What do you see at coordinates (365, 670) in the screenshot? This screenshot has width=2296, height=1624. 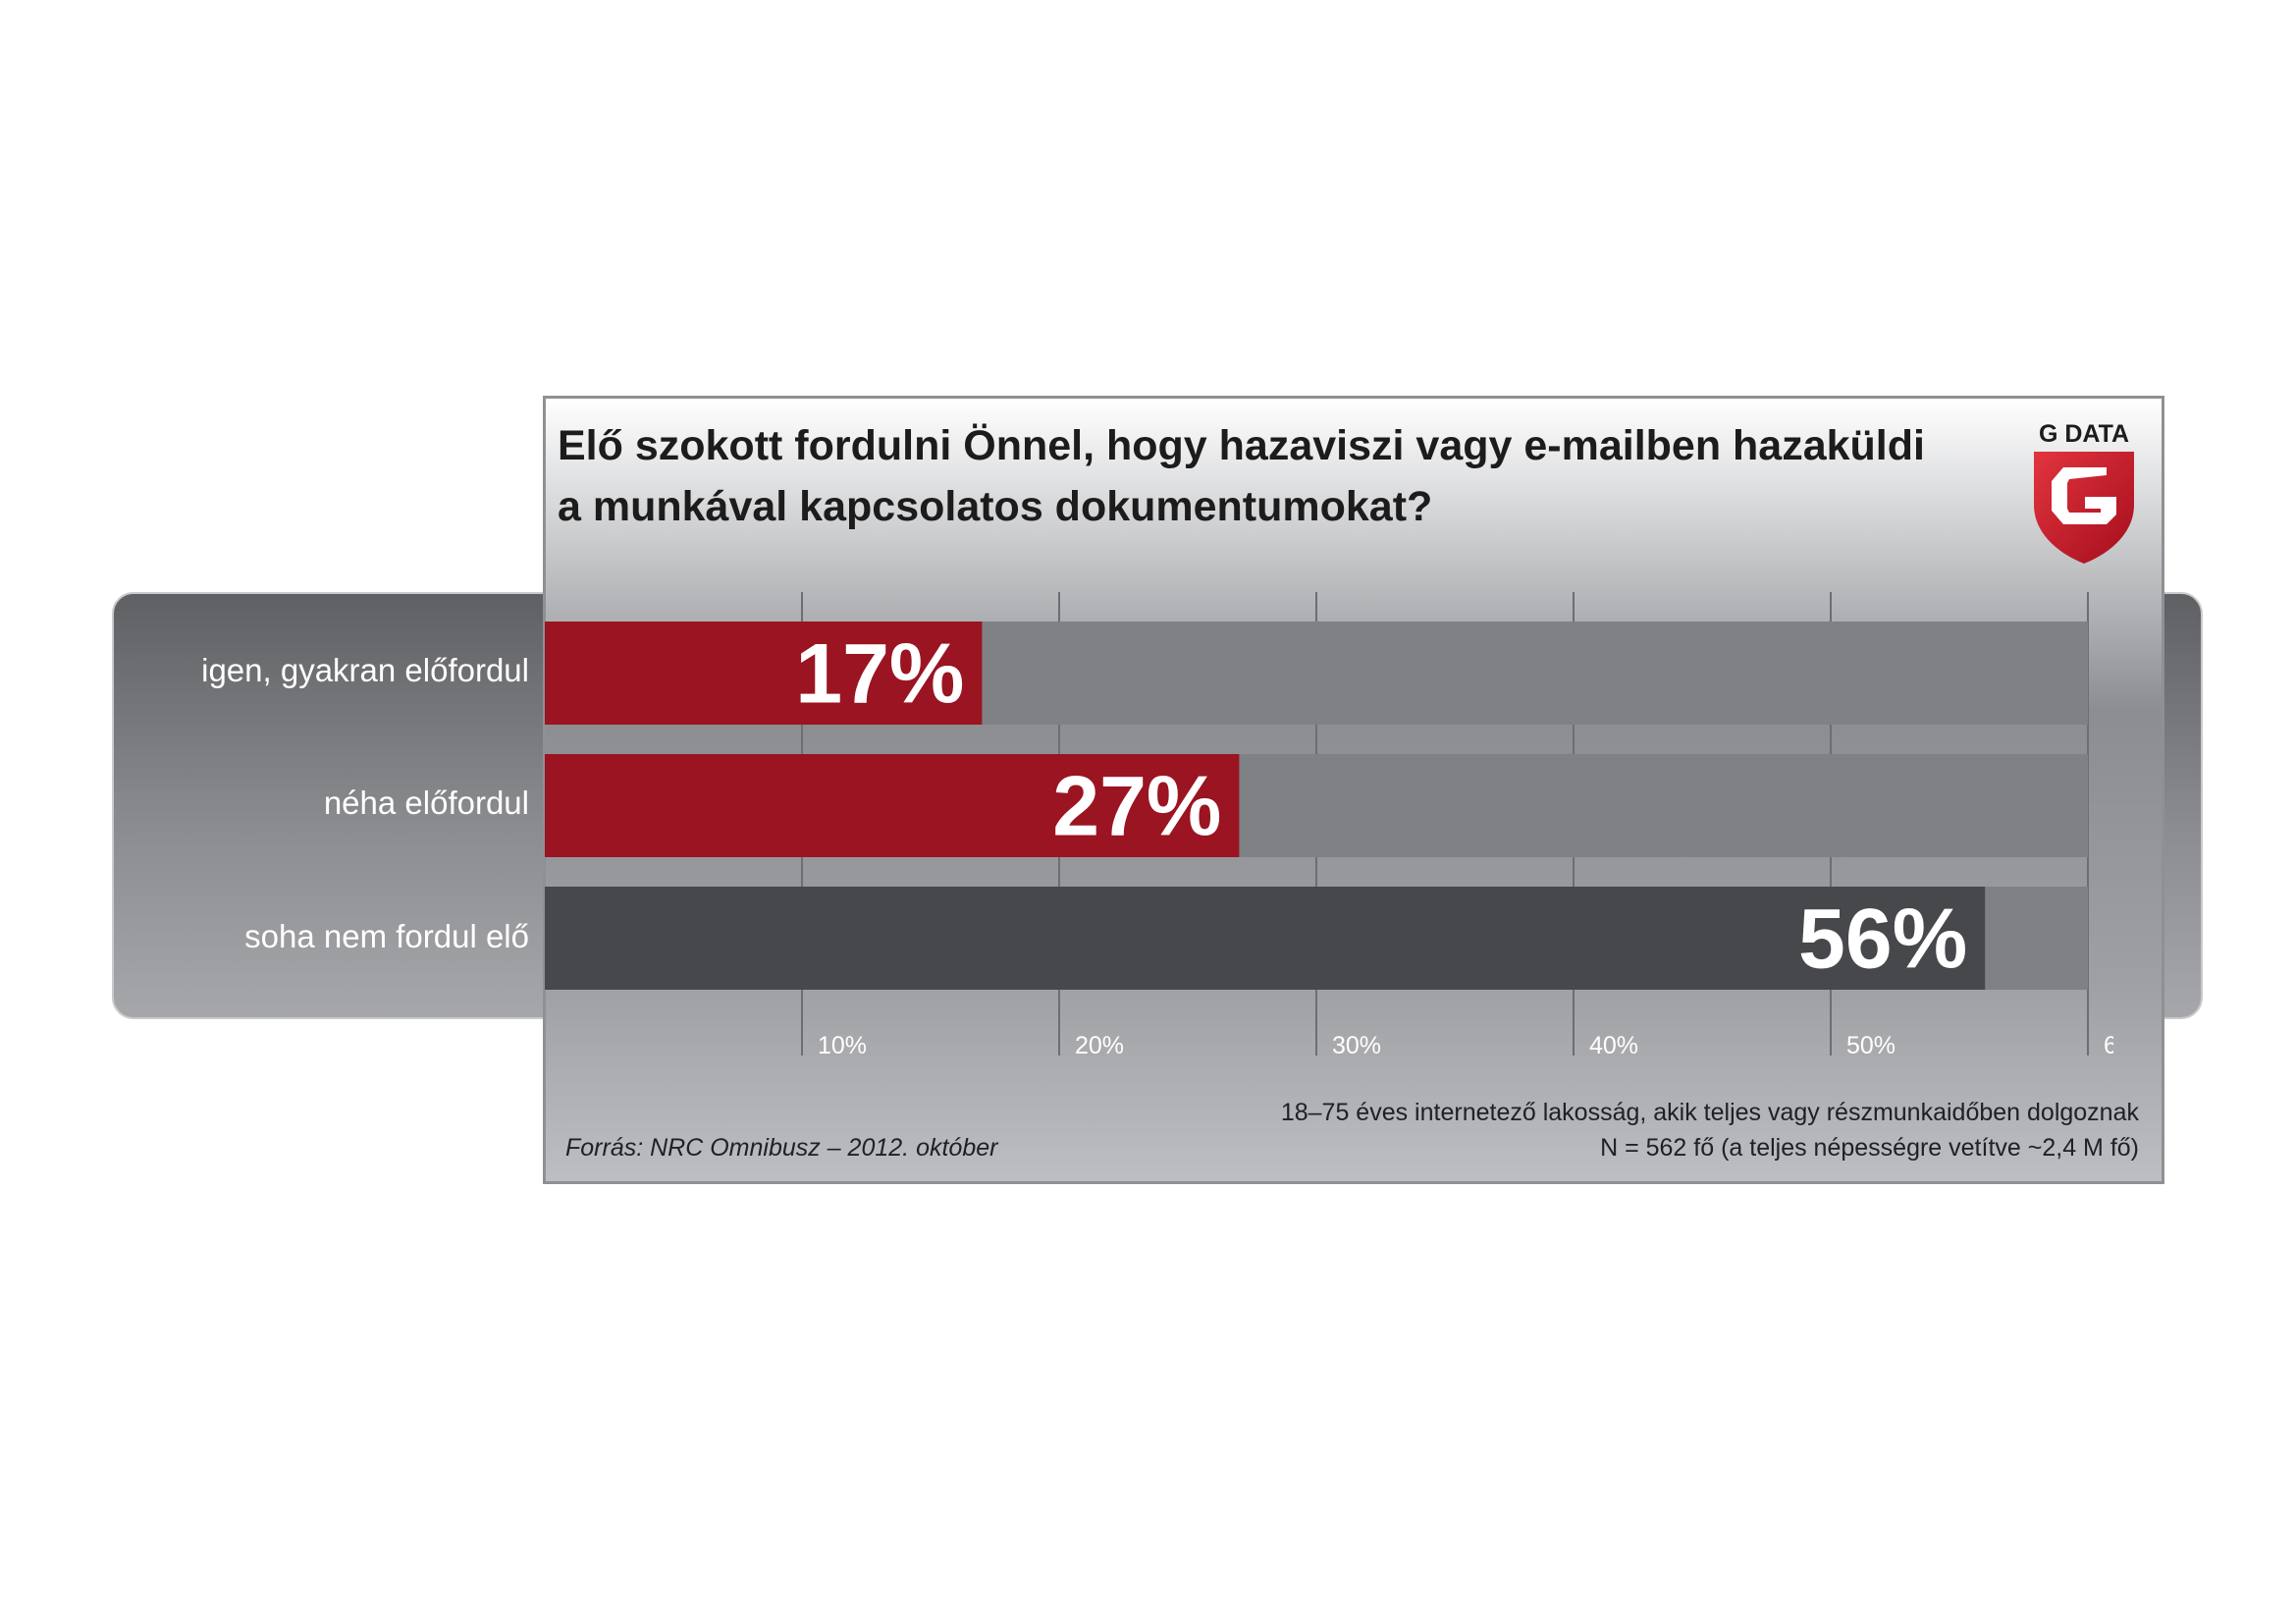 I see `category-label: igen, gyakran előfordul` at bounding box center [365, 670].